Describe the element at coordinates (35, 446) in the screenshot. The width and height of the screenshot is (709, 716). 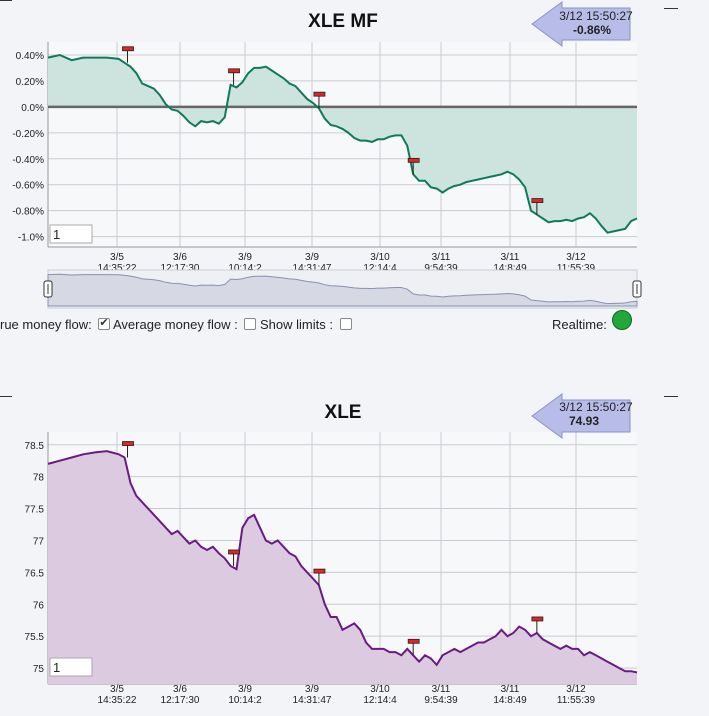
I see `y-tick-label: 78.5` at that location.